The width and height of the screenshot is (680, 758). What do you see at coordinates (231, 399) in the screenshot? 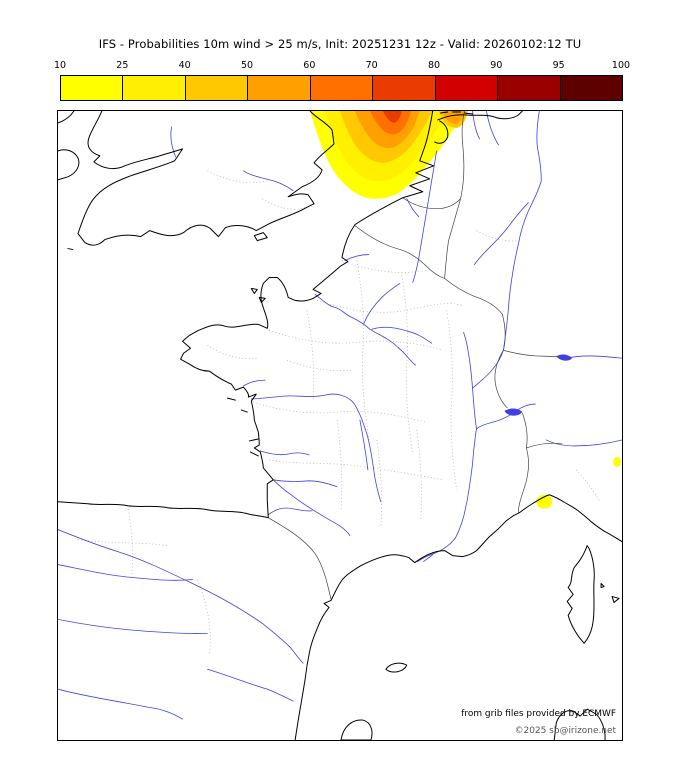
I see `coast-belle-ile` at bounding box center [231, 399].